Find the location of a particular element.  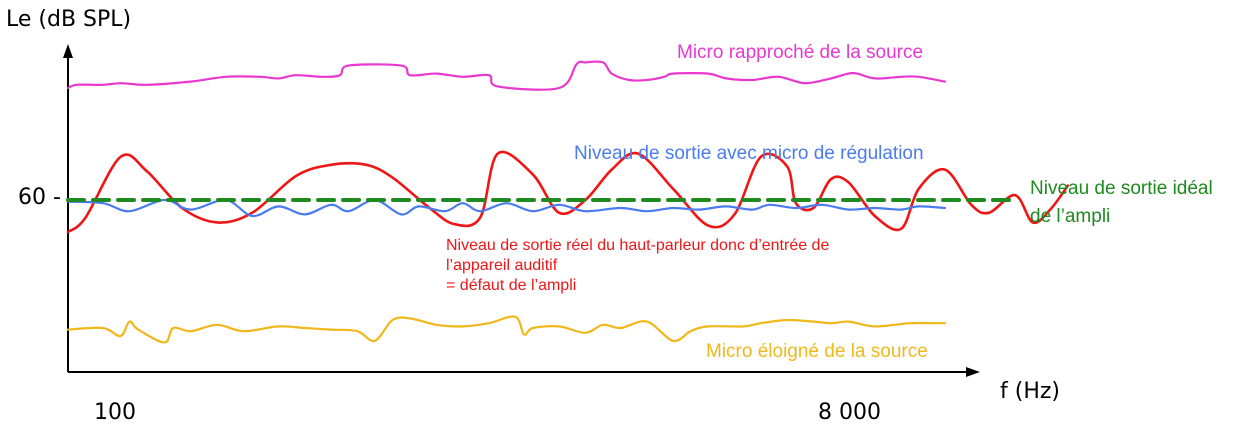

annotation-near-mic: Micro rapproché de la source is located at coordinates (800, 52).